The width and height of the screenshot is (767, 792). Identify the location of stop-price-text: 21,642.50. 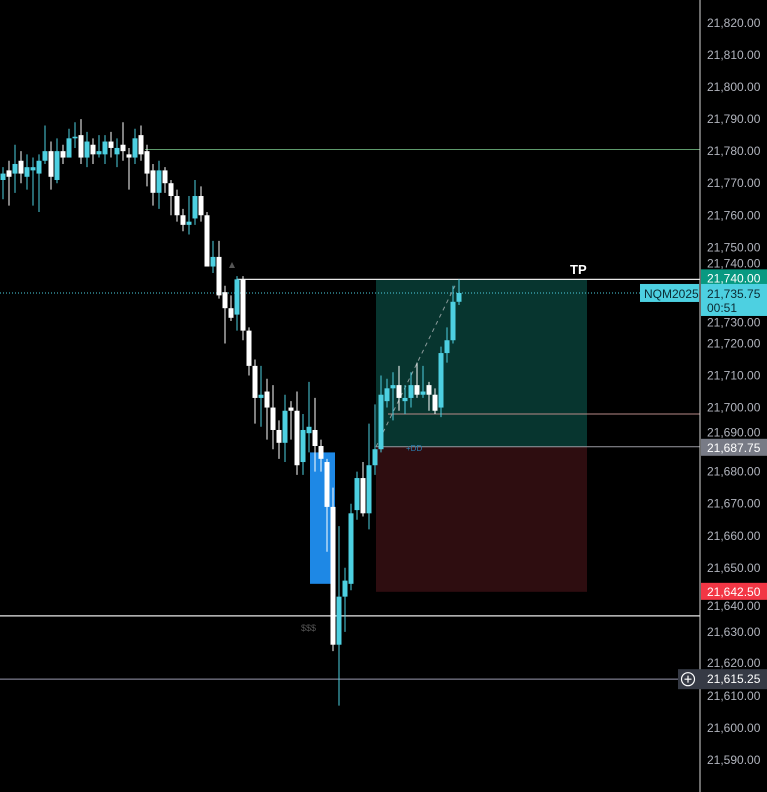
(734, 592).